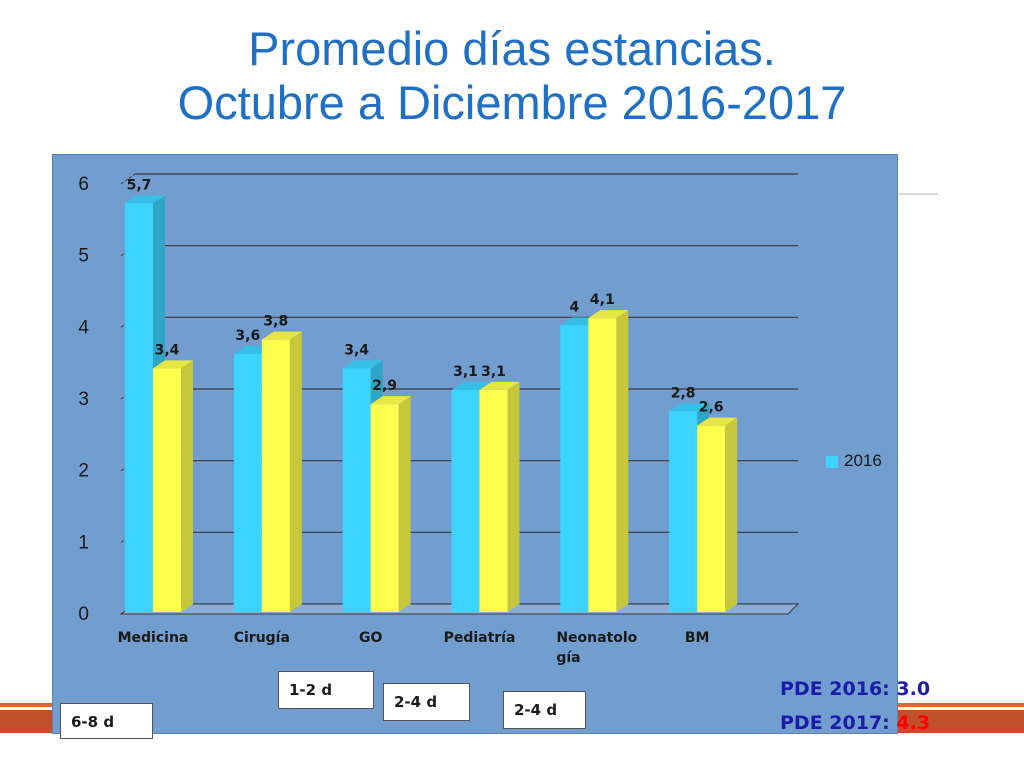 The height and width of the screenshot is (768, 1024). Describe the element at coordinates (512, 102) in the screenshot. I see `title-line-2: Octubre a Diciembre 2016-2017` at that location.